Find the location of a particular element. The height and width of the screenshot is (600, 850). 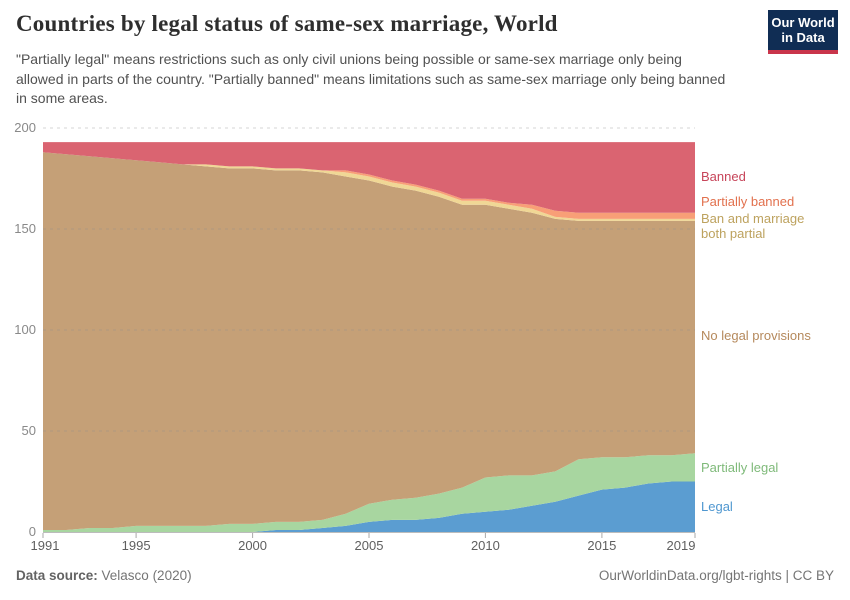

y-axis-label-150: 150 is located at coordinates (25, 228).